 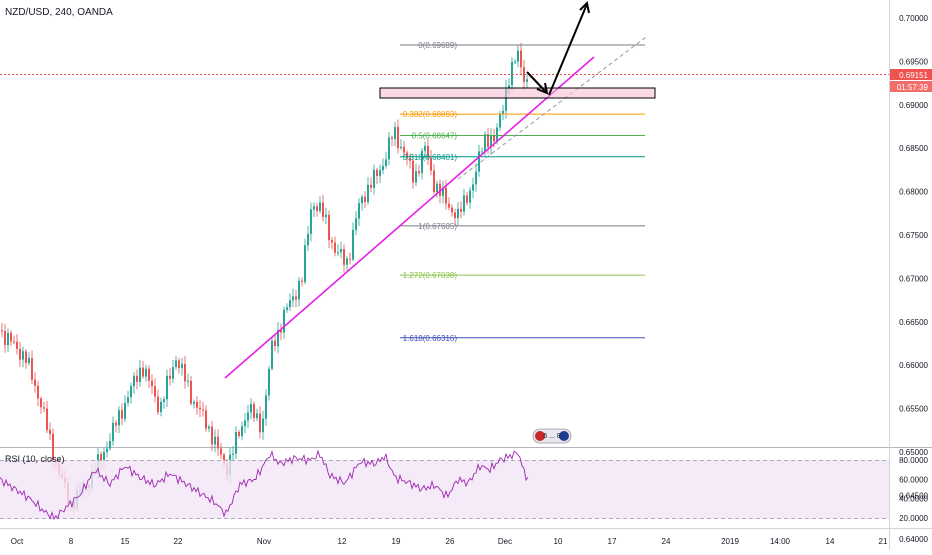 What do you see at coordinates (264, 485) in the screenshot?
I see `rsi-line` at bounding box center [264, 485].